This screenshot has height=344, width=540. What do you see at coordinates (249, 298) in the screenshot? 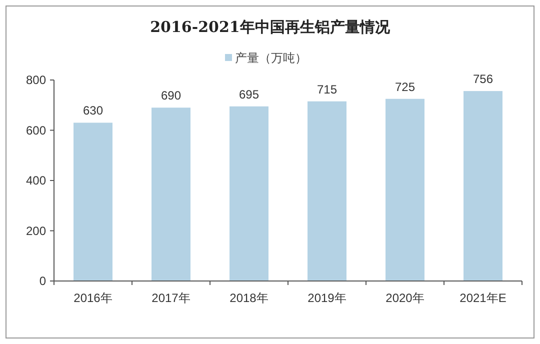
I see `x-tick-label: 2018年` at bounding box center [249, 298].